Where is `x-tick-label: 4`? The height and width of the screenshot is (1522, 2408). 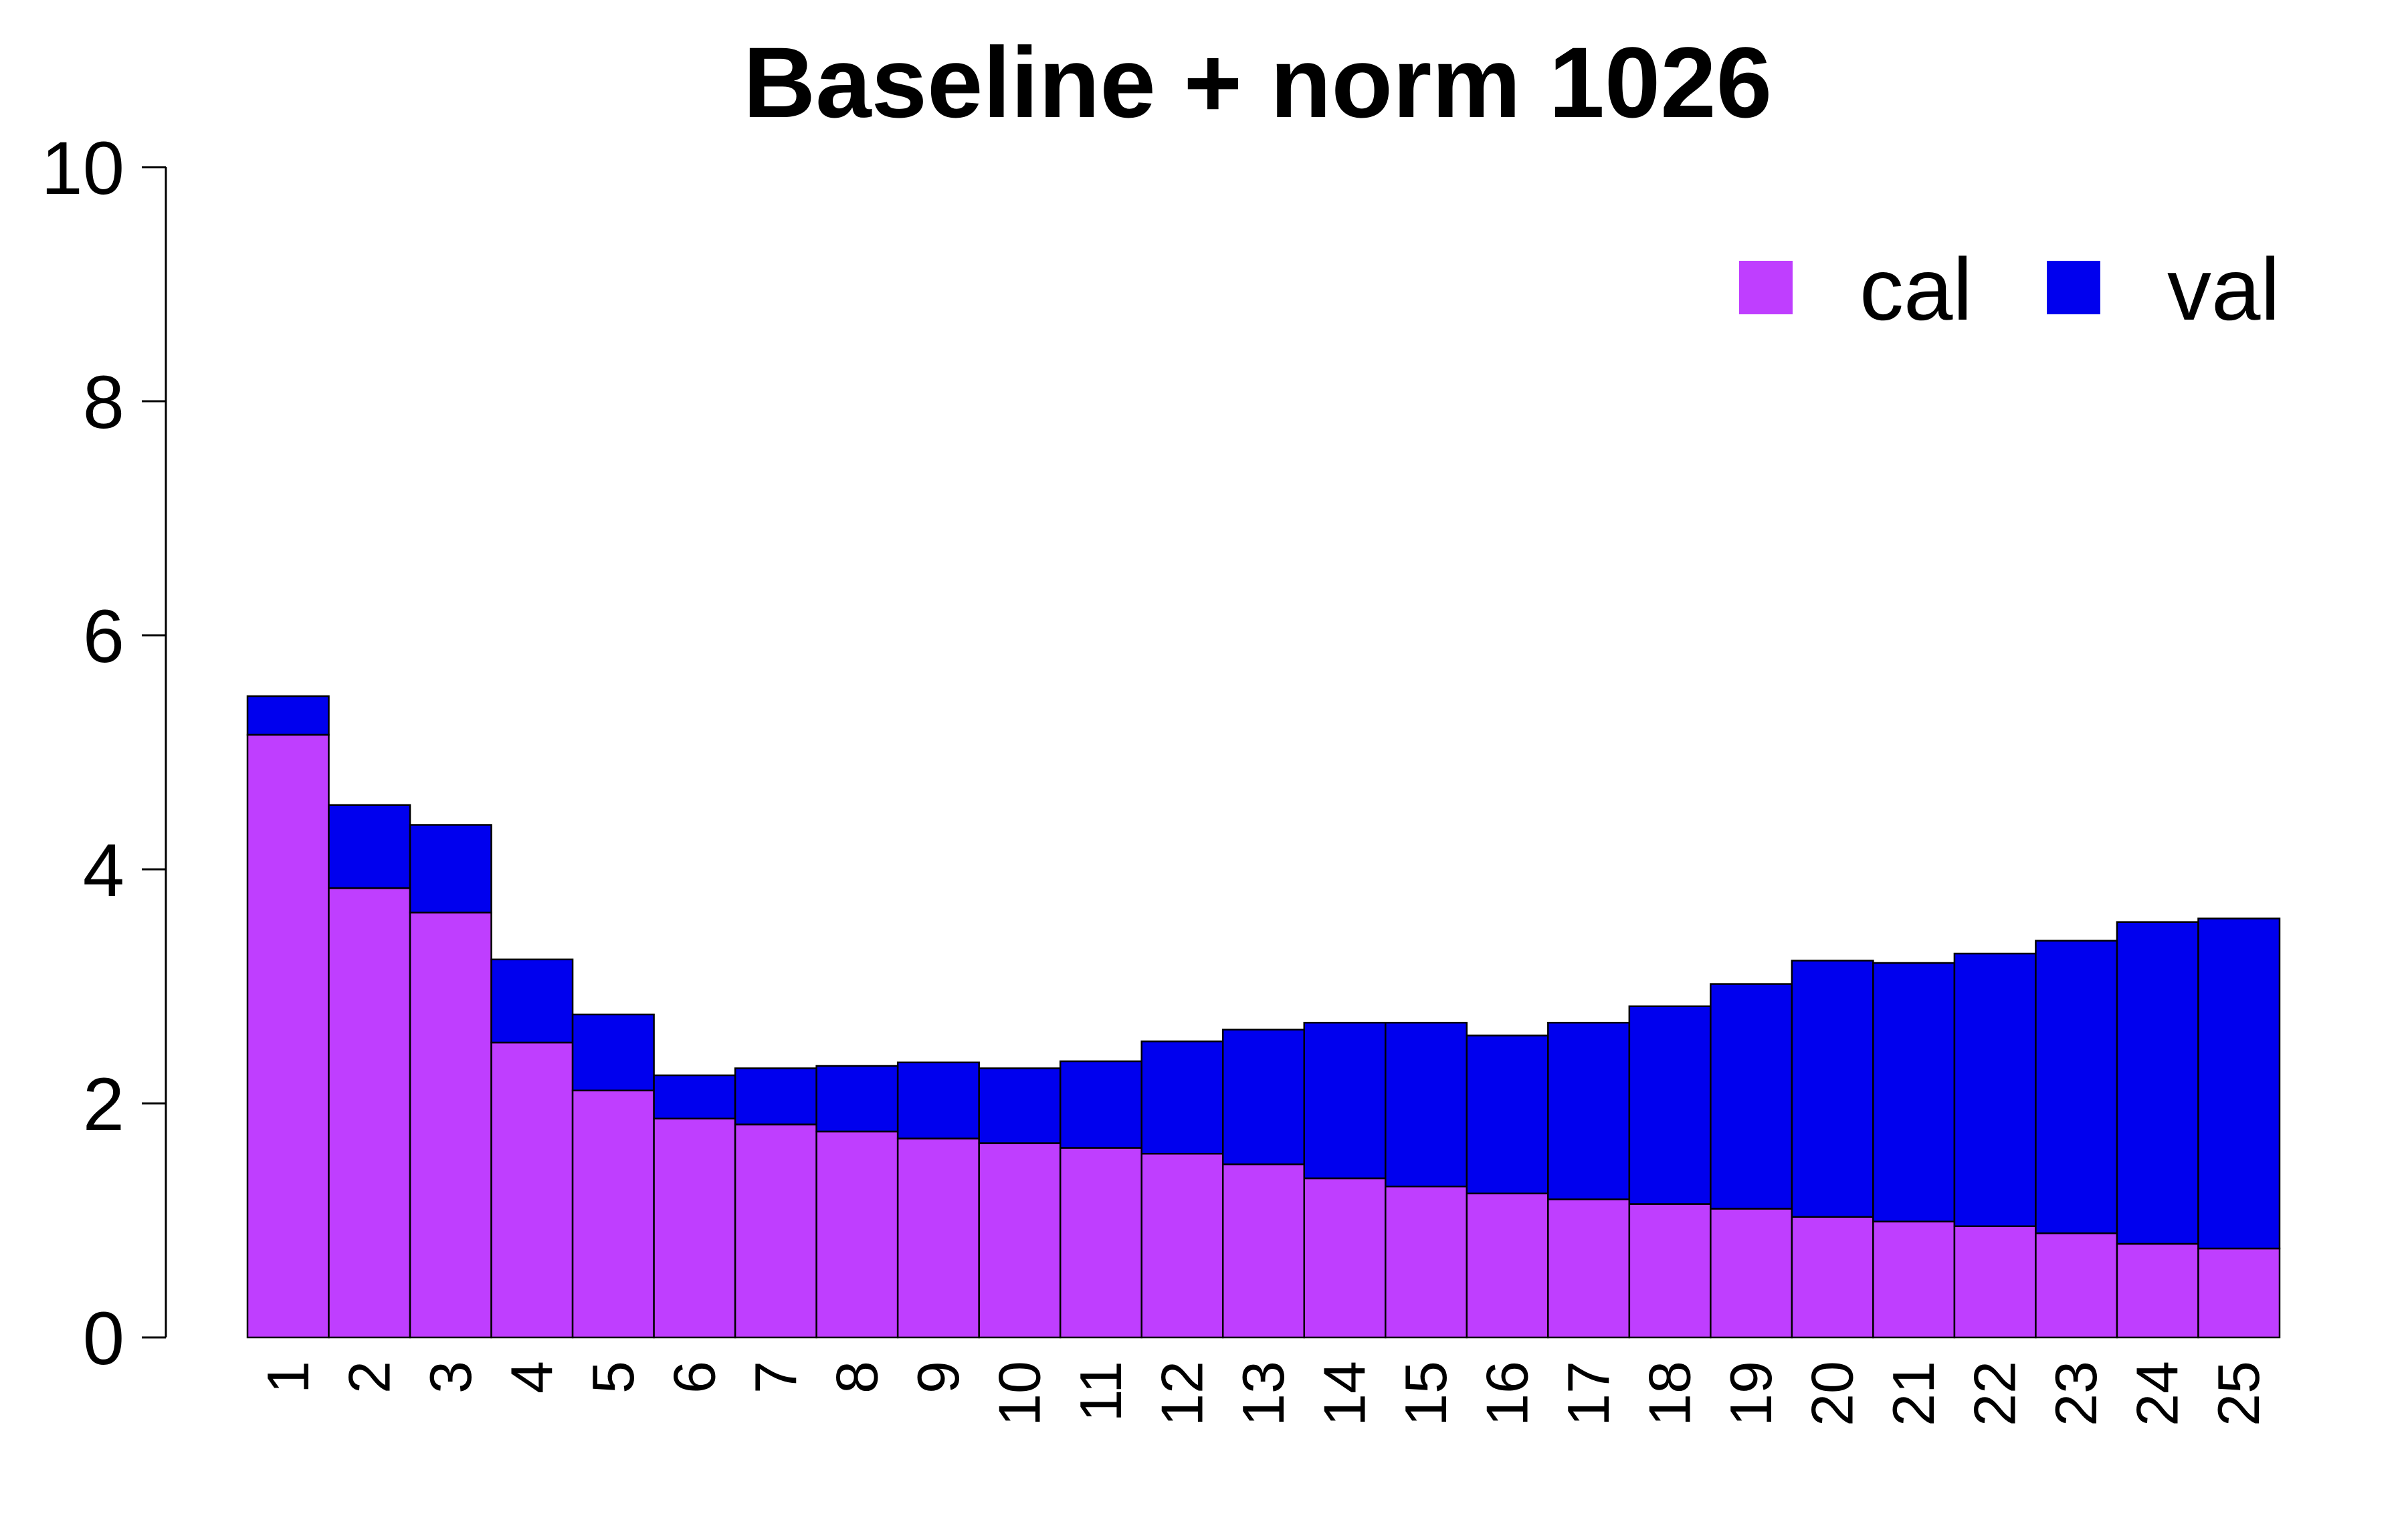
x-tick-label: 4 is located at coordinates (531, 1377).